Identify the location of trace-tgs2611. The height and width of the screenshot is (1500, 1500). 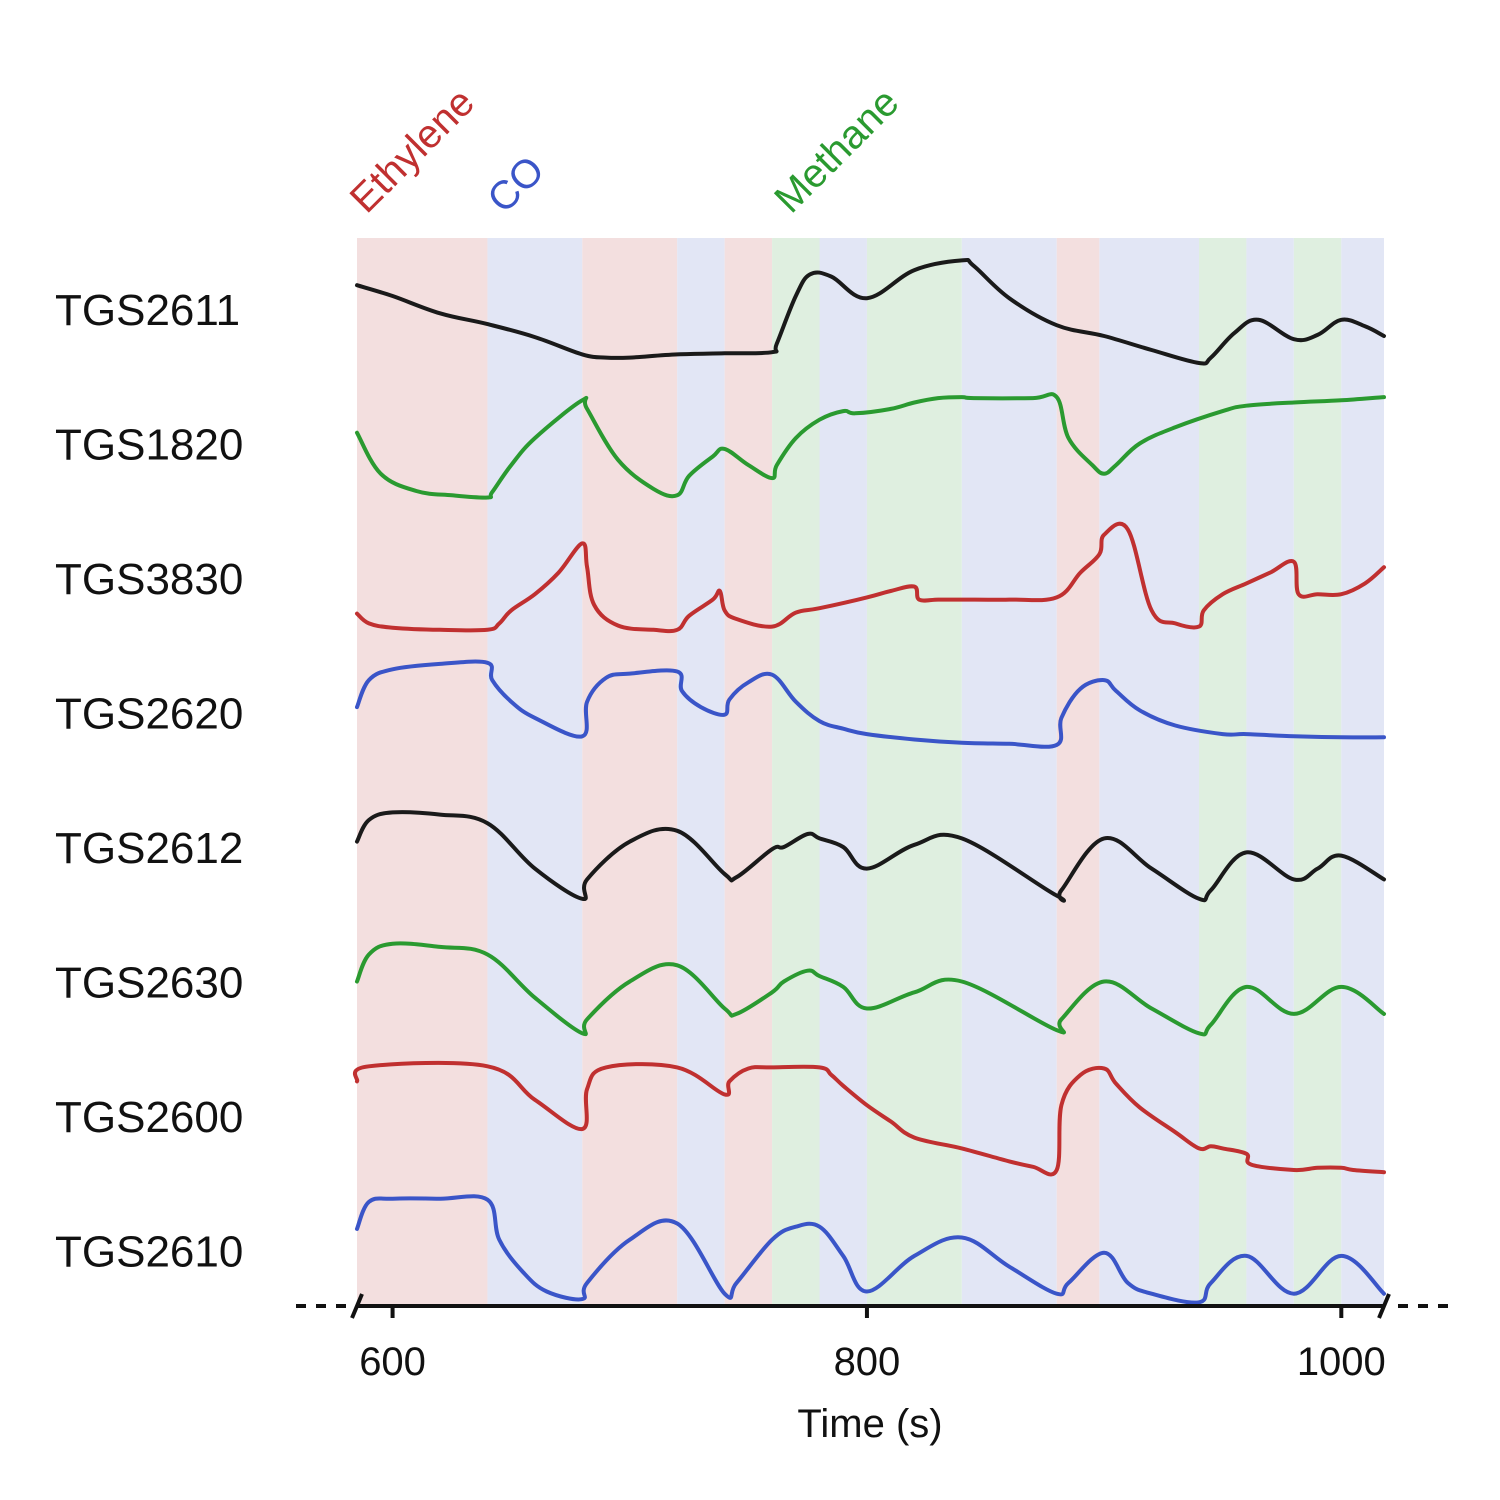
(870, 311).